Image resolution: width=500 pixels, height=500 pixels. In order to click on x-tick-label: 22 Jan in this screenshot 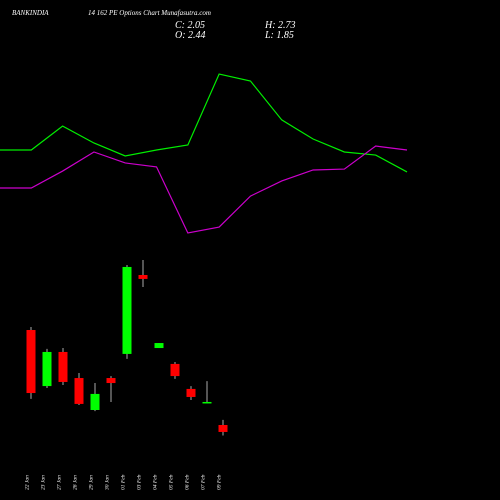, I will do `click(27, 482)`.